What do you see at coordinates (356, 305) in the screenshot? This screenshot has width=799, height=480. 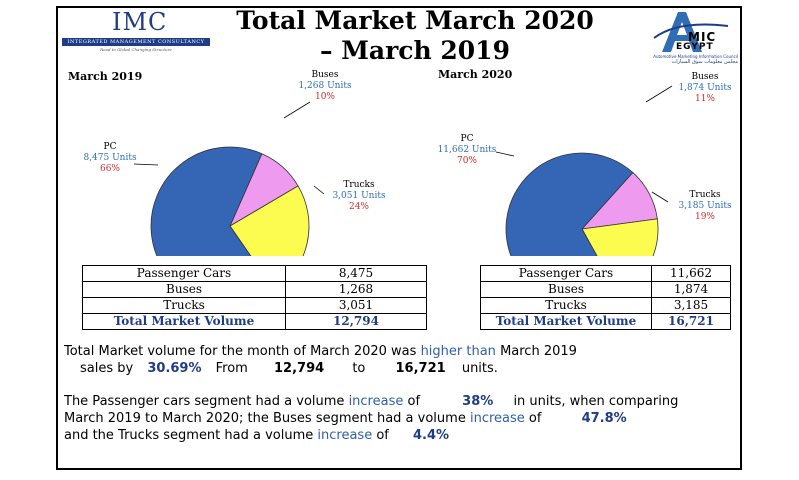 I see `table-cell-value: 3,051` at bounding box center [356, 305].